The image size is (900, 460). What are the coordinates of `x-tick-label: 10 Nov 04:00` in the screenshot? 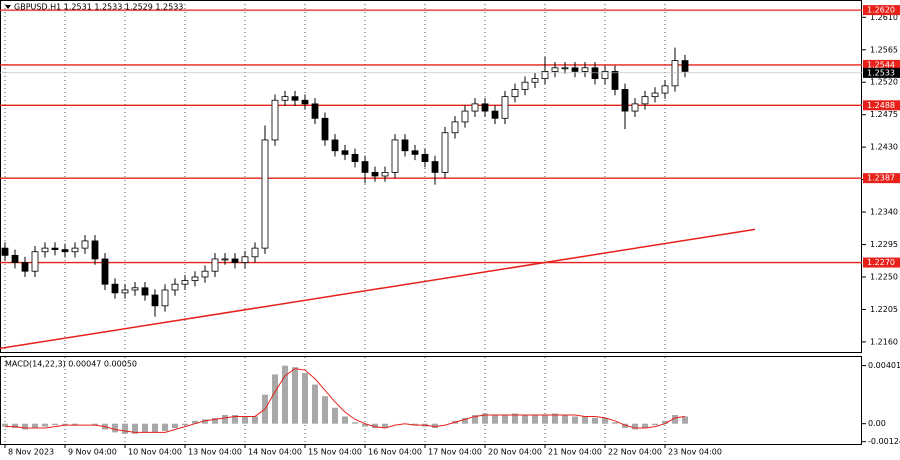 It's located at (155, 452).